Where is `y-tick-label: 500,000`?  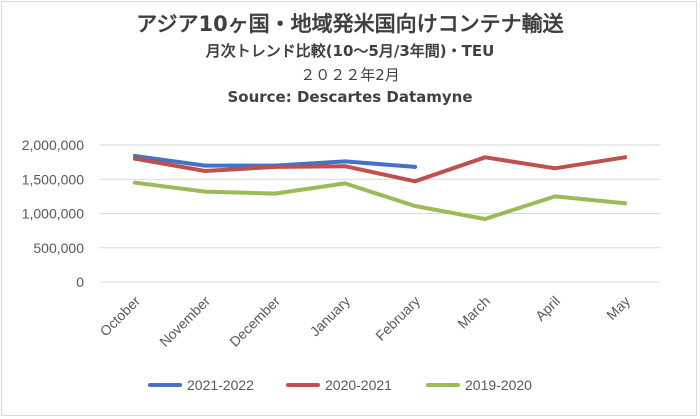 y-tick-label: 500,000 is located at coordinates (58, 248).